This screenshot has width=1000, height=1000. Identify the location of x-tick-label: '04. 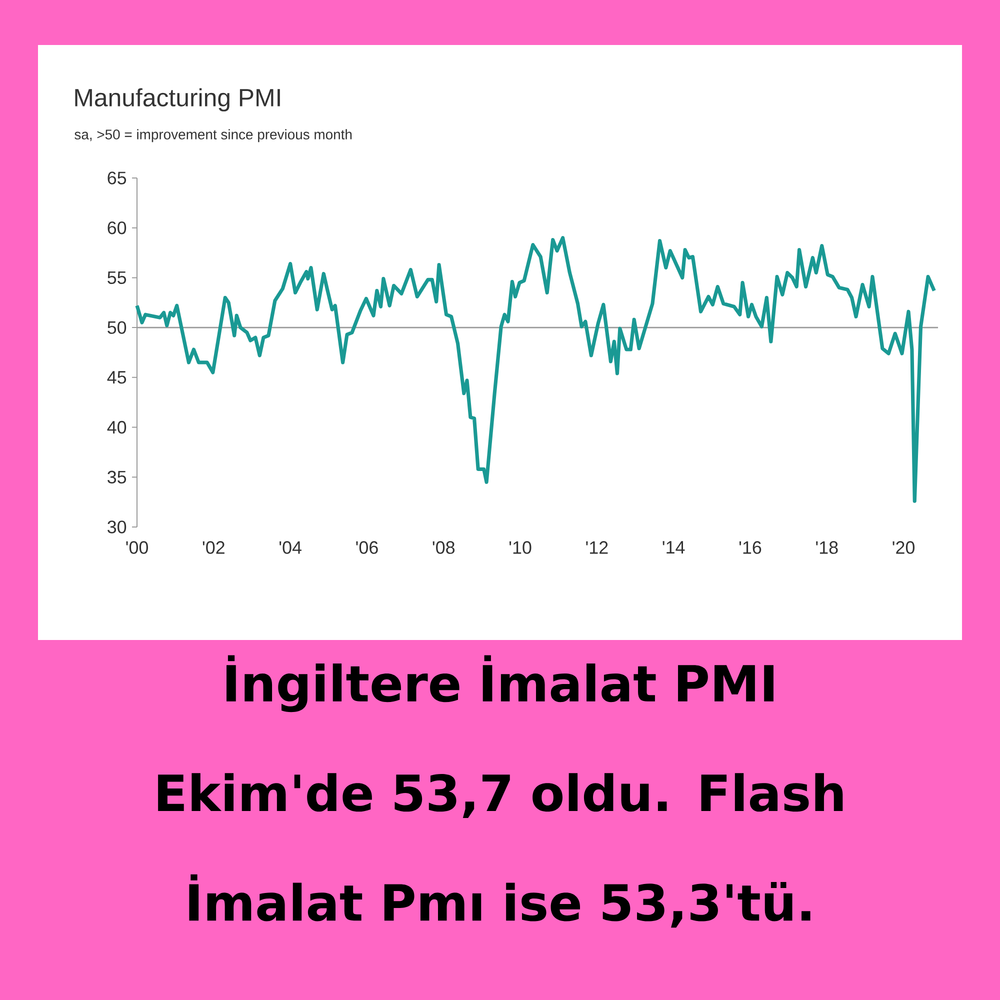
(291, 547).